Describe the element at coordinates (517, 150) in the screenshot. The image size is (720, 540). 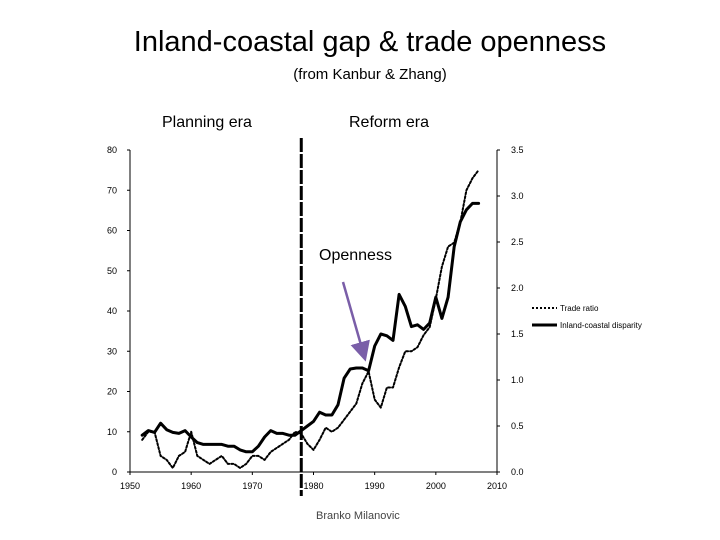
I see `right-tick-label: 3.5` at that location.